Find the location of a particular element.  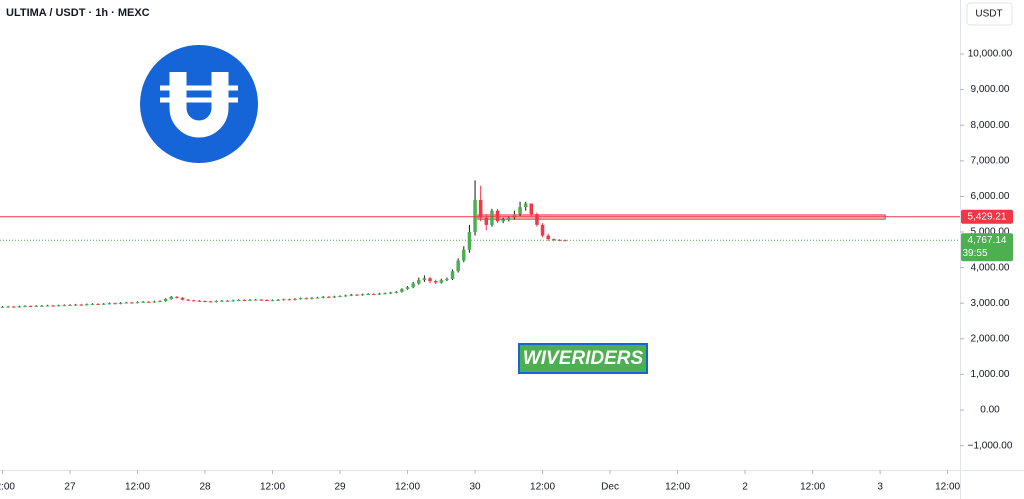

price-label: 4,767.14 is located at coordinates (987, 240).